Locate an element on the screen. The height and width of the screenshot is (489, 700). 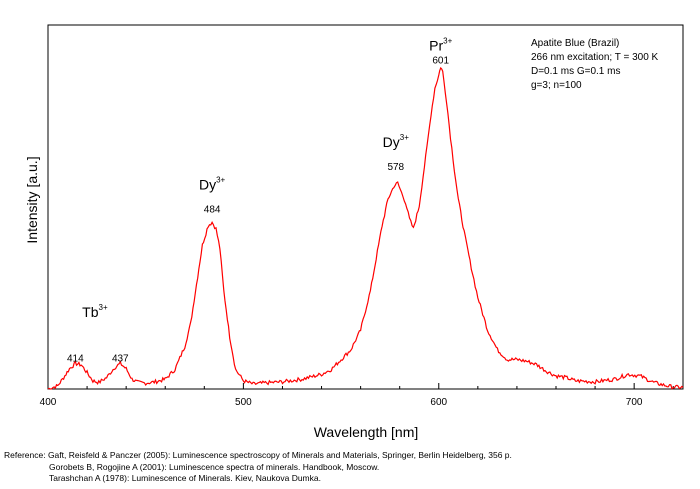
ion-label: Pr3+ is located at coordinates (440, 45).